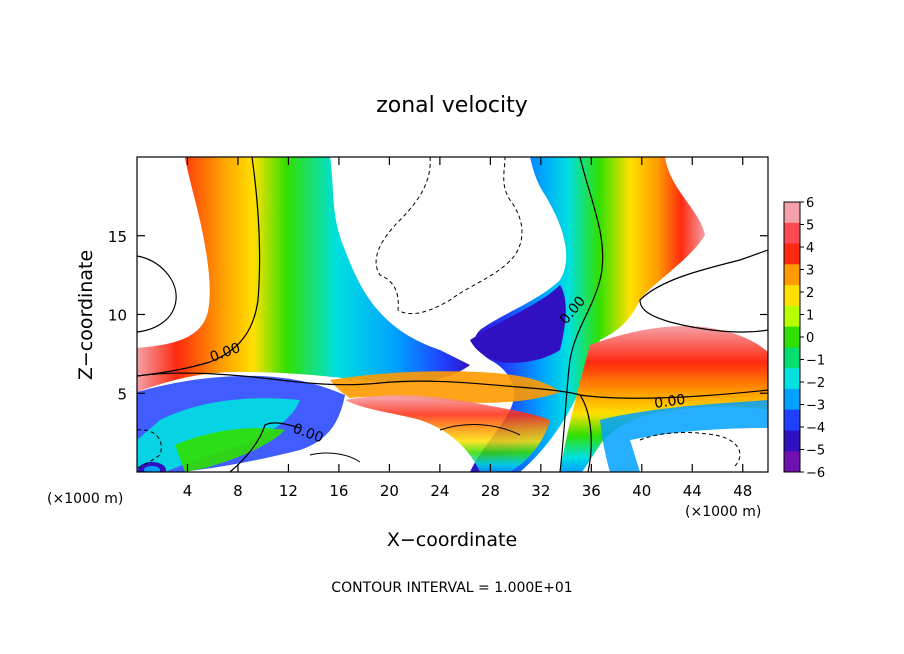 The image size is (904, 654). I want to click on colorbar-label: 6, so click(810, 203).